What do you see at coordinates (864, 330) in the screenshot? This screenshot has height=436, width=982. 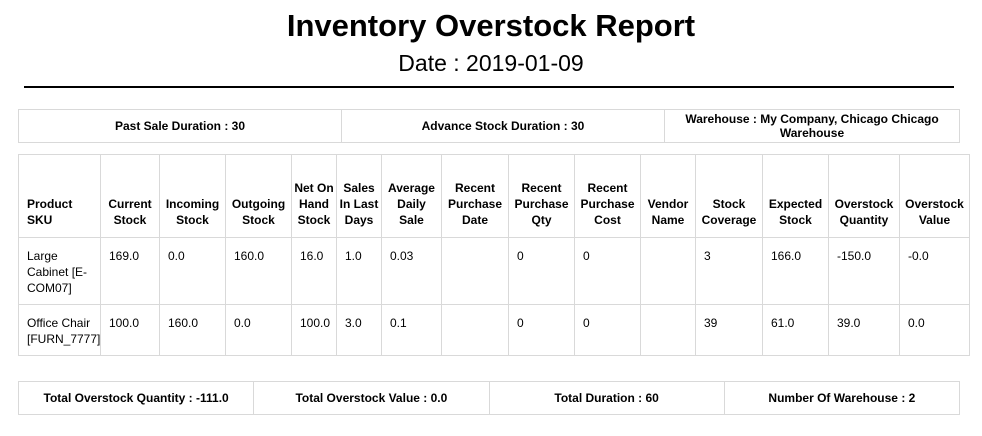 I see `cell-overstock-quantity: 39.0` at bounding box center [864, 330].